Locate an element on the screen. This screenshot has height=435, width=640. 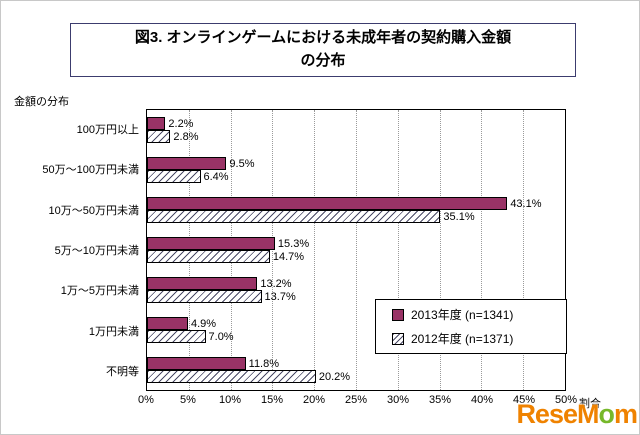
legend: 2013年度 (n=1341) 2012年度 (n=1371) is located at coordinates (471, 326).